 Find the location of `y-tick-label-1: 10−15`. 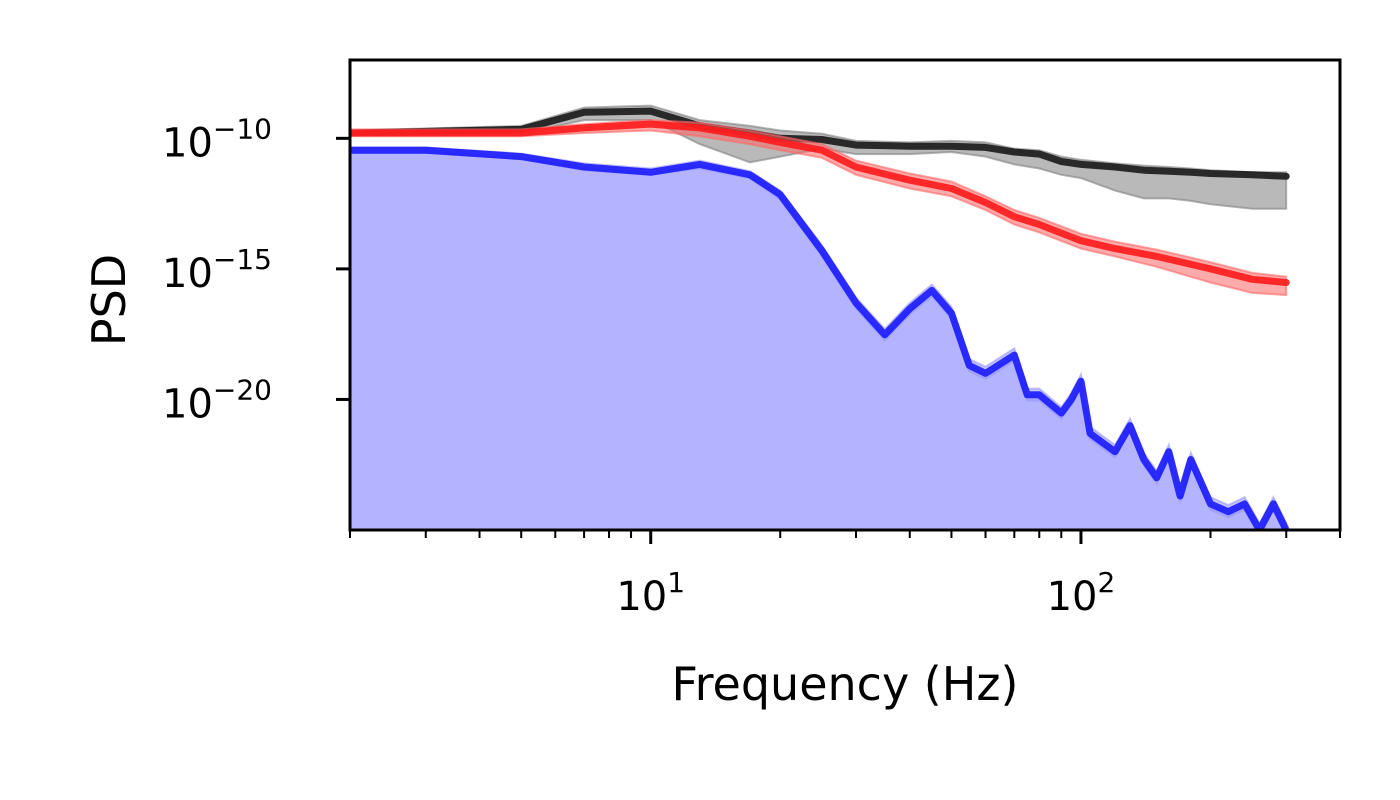

y-tick-label-1: 10−15 is located at coordinates (217, 270).